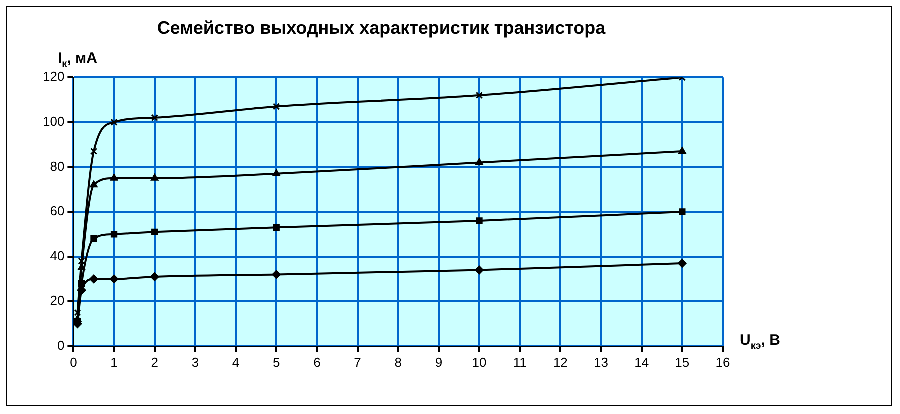 This screenshot has width=900, height=414. I want to click on x-tick-label: 6, so click(317, 362).